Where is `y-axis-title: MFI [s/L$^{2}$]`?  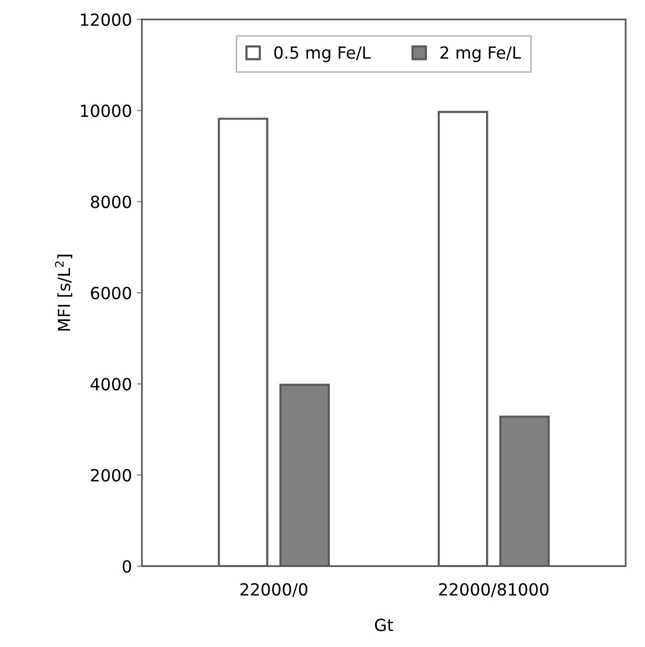
y-axis-title: MFI [s/L$^{2}$] is located at coordinates (63, 292).